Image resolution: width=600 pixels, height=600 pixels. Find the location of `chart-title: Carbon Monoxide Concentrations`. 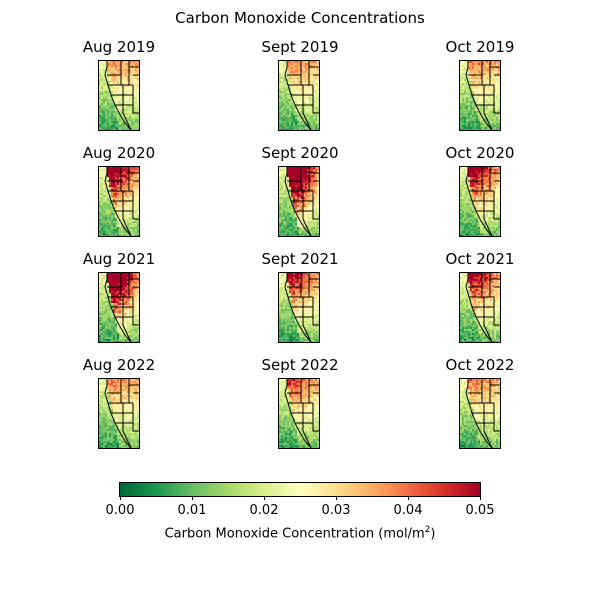

chart-title: Carbon Monoxide Concentrations is located at coordinates (300, 18).